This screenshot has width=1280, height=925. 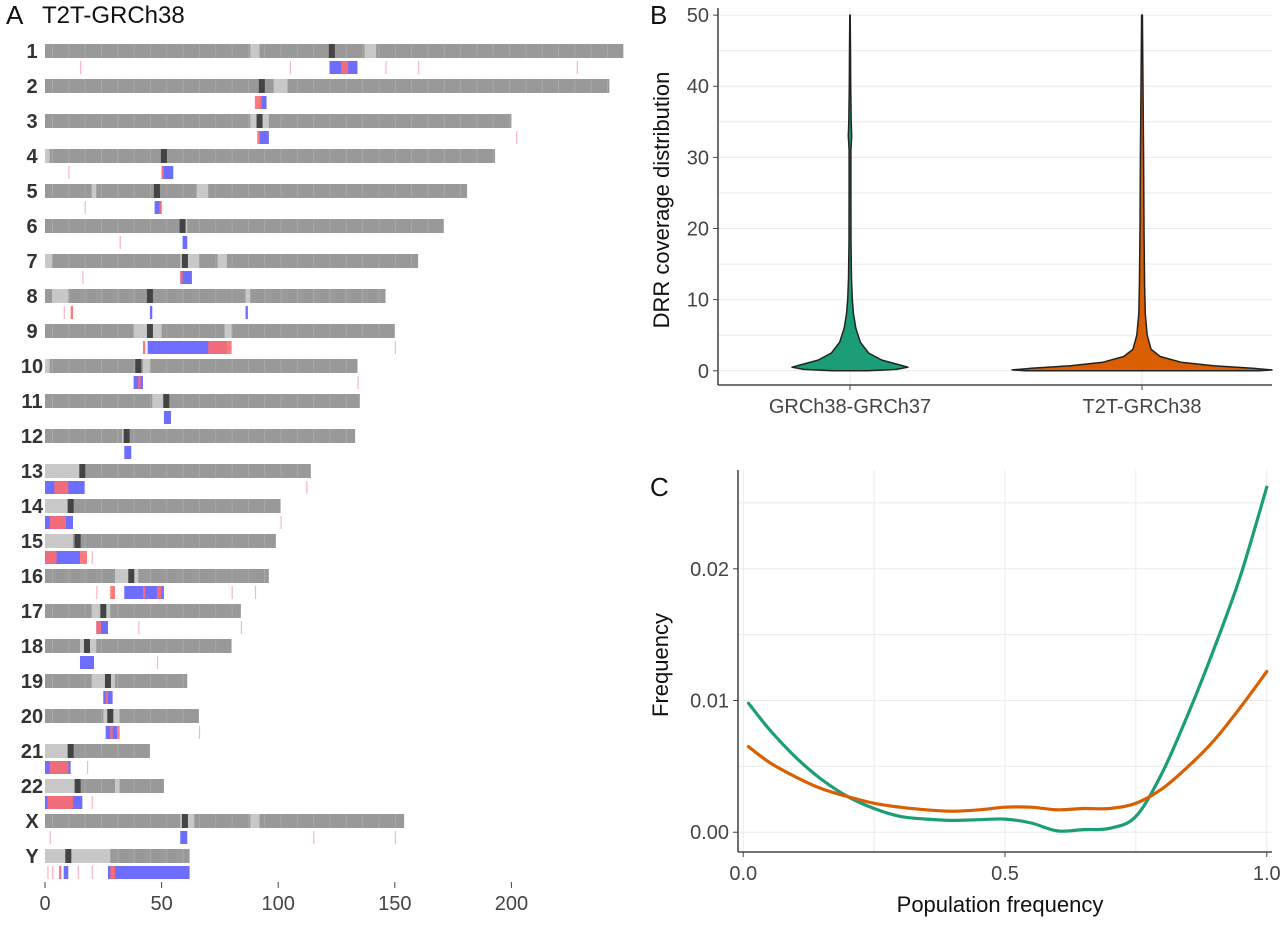 I want to click on chromosome-row-2: 2, so click(x=318, y=92).